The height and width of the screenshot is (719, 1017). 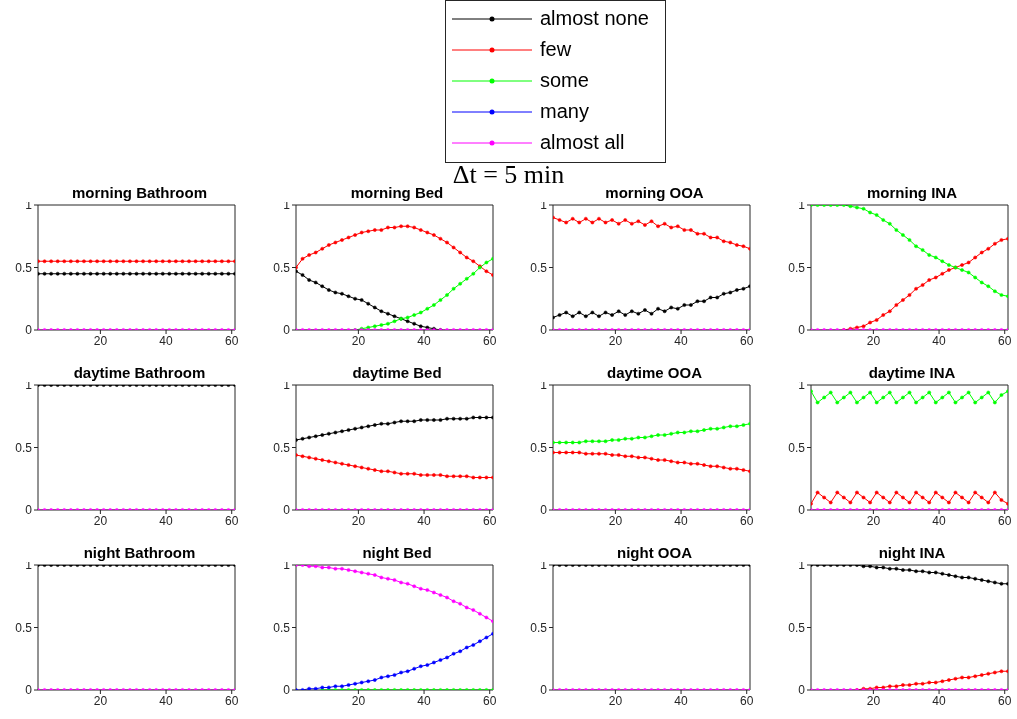 I want to click on chart-title: morning Bed, so click(x=397, y=192).